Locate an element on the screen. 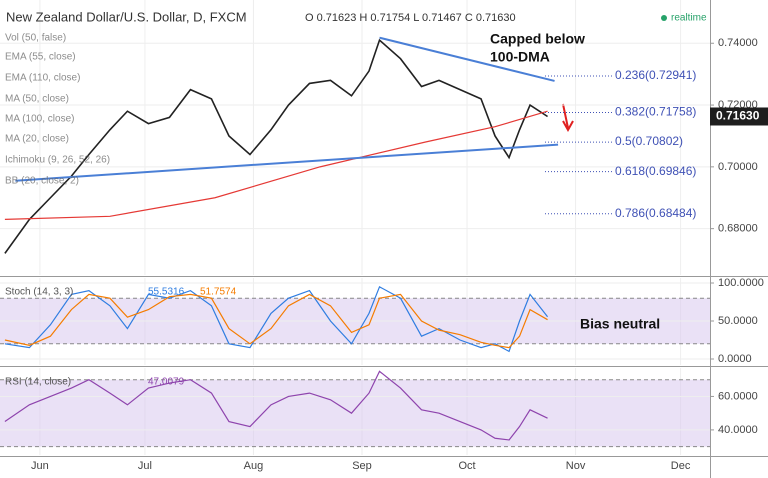  indicator-label: BB (20, close, 2) is located at coordinates (42, 181).